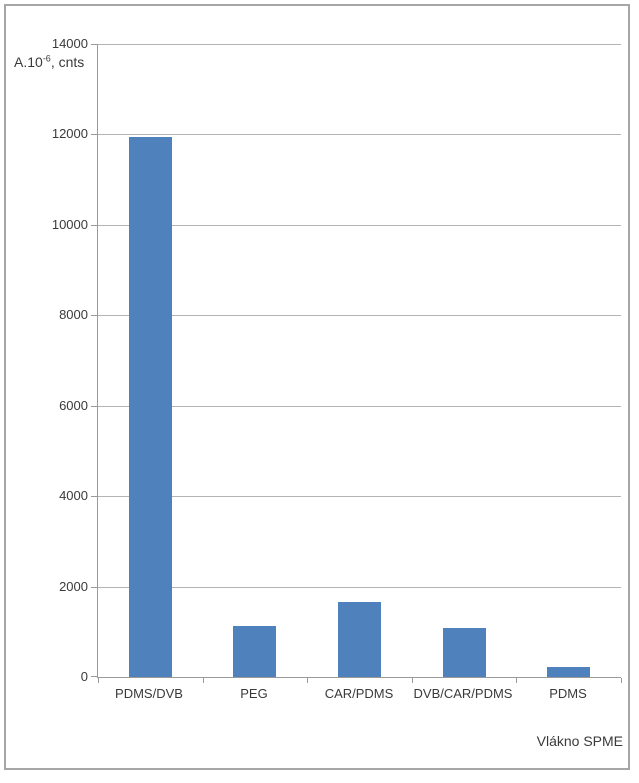 This screenshot has width=639, height=783. What do you see at coordinates (254, 651) in the screenshot?
I see `bar-peg` at bounding box center [254, 651].